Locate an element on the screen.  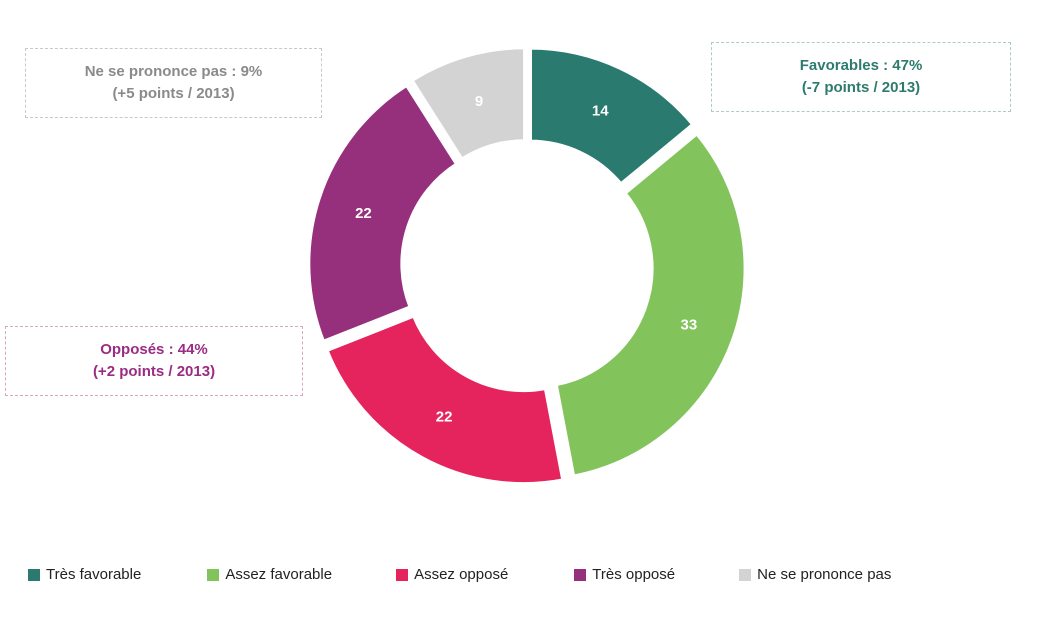
legend-item-tres-oppose: Très opposé is located at coordinates (624, 574).